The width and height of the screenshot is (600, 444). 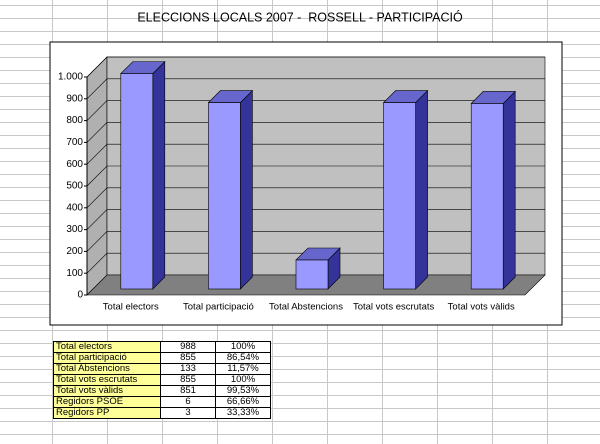 I want to click on cell: 86,54%, so click(x=243, y=358).